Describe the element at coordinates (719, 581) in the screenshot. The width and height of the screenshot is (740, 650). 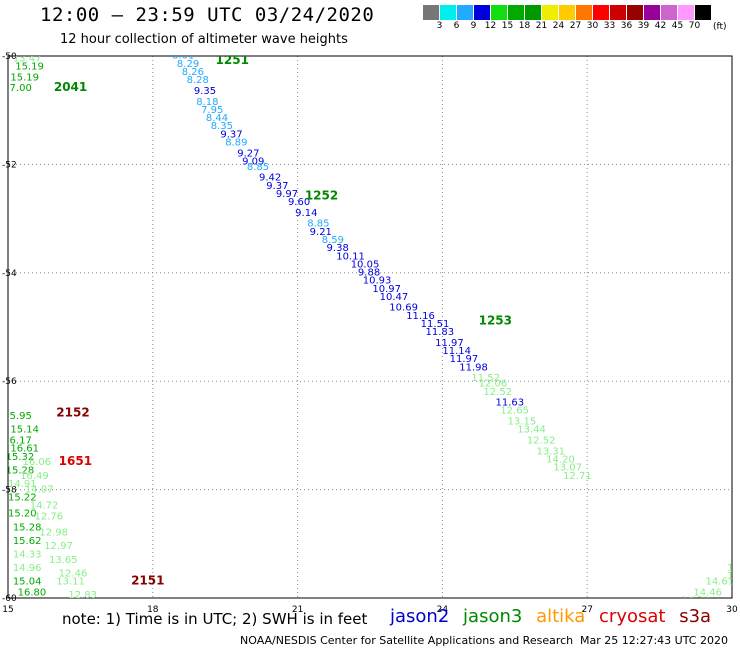
I see `wave-height-point: 14.61` at that location.